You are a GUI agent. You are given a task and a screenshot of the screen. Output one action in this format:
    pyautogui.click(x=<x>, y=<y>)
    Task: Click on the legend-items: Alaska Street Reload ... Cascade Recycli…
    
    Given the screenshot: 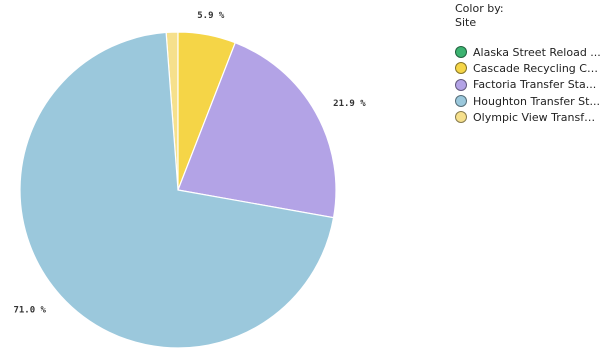 What is the action you would take?
    pyautogui.click(x=534, y=84)
    